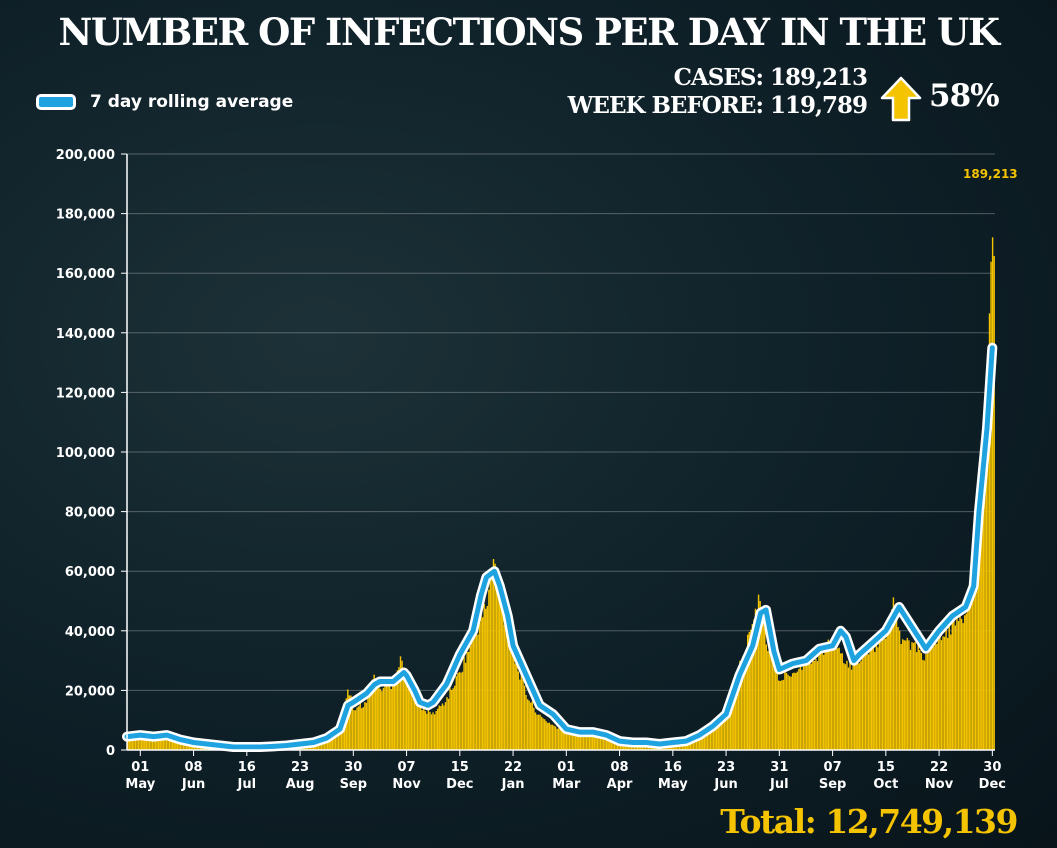 This screenshot has height=848, width=1057. Describe the element at coordinates (85, 274) in the screenshot. I see `y-tick-label: 160,000` at that location.